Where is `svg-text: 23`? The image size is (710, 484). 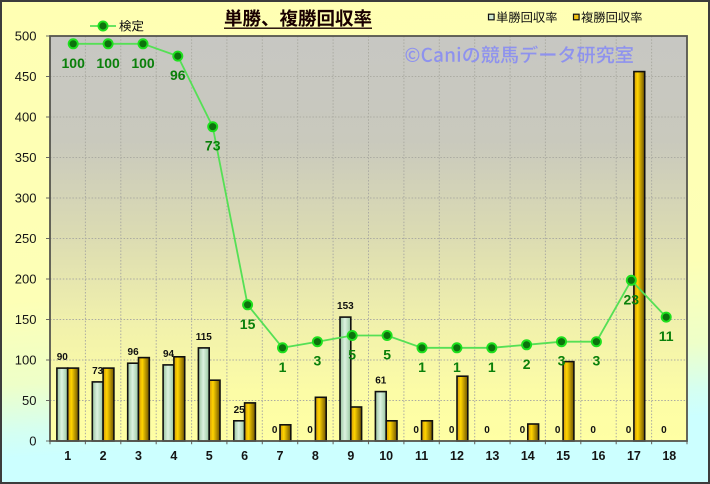
svg-text: 23 is located at coordinates (632, 299).